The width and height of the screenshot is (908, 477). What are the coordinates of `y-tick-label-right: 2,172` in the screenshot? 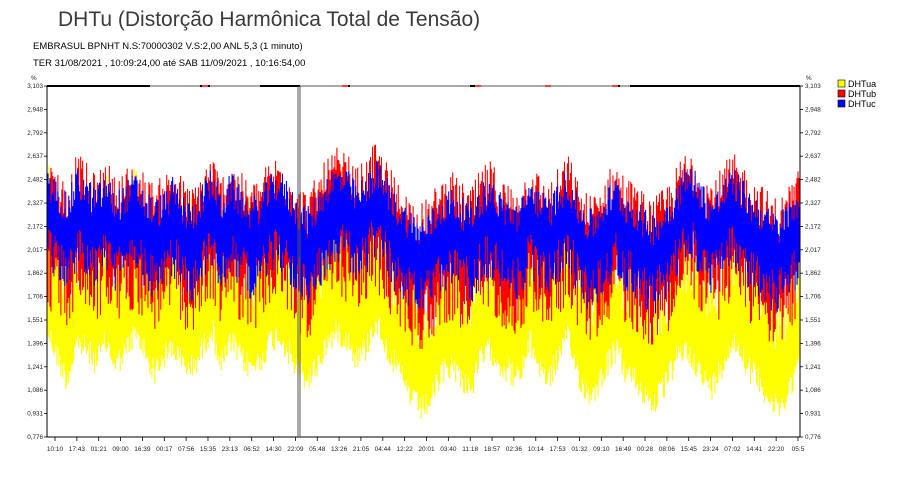 It's located at (813, 226).